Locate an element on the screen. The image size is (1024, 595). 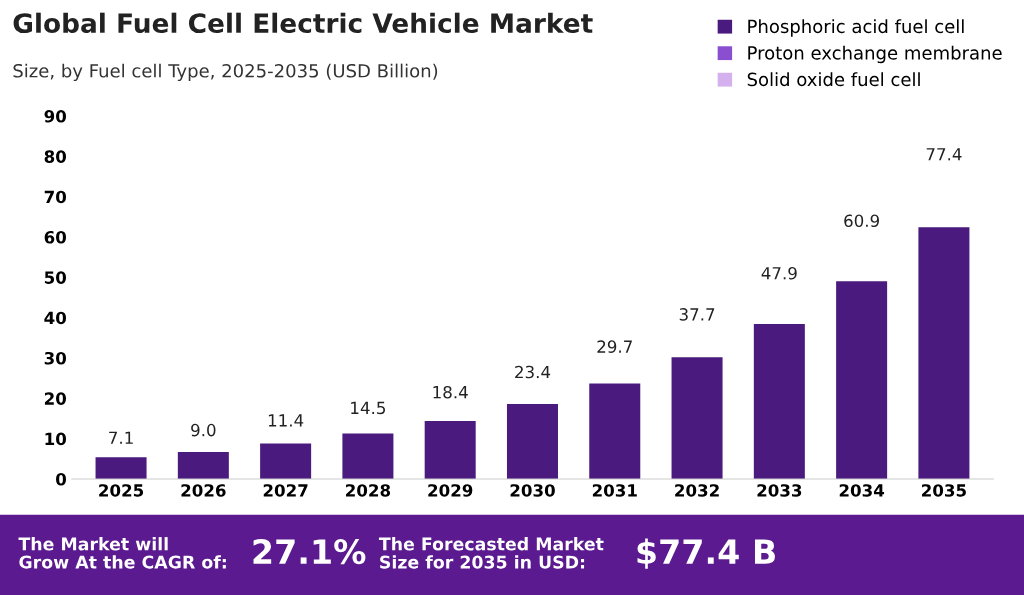
annotation: 7.1 is located at coordinates (121, 437).